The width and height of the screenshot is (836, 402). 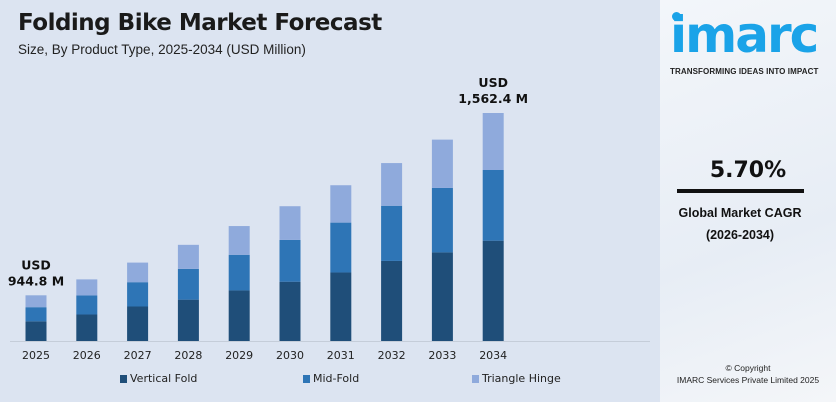 I want to click on cagr-label: Global Market CAGR, so click(x=740, y=213).